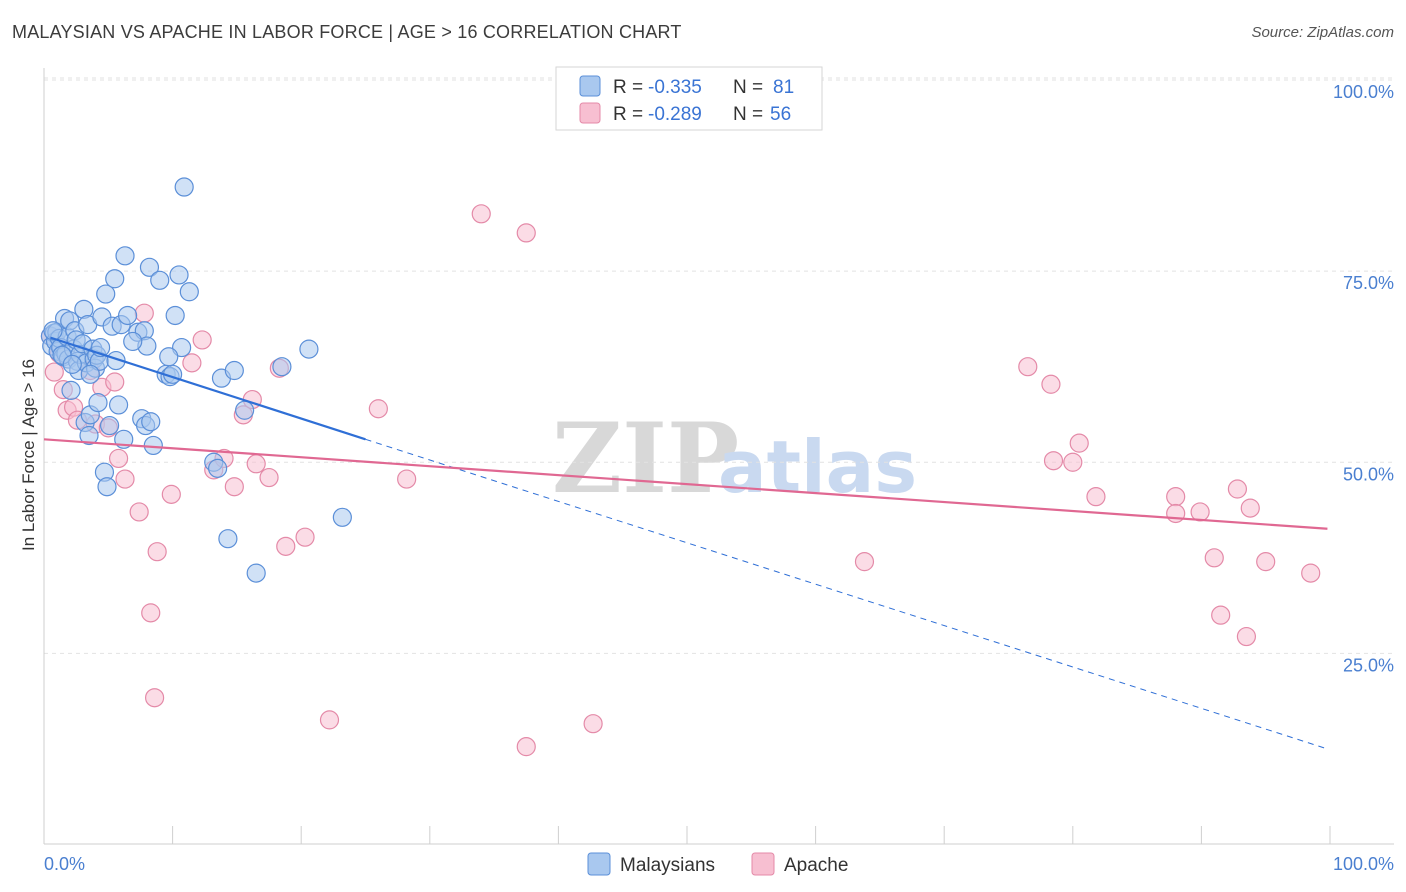 Image resolution: width=1406 pixels, height=892 pixels. Describe the element at coordinates (1368, 474) in the screenshot. I see `y-tick-label-1: 50.0%` at that location.